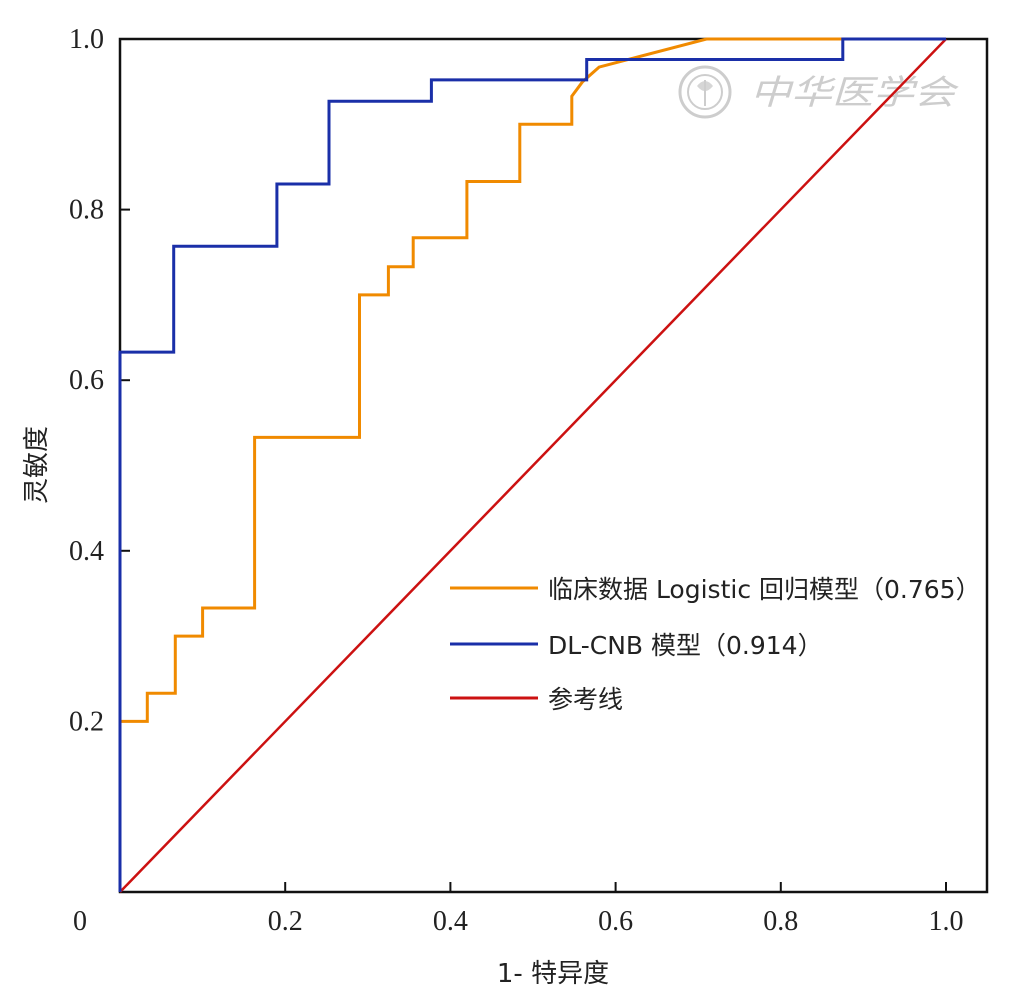 Image resolution: width=1014 pixels, height=1004 pixels. I want to click on y-tick-label: 0.2, so click(86, 721).